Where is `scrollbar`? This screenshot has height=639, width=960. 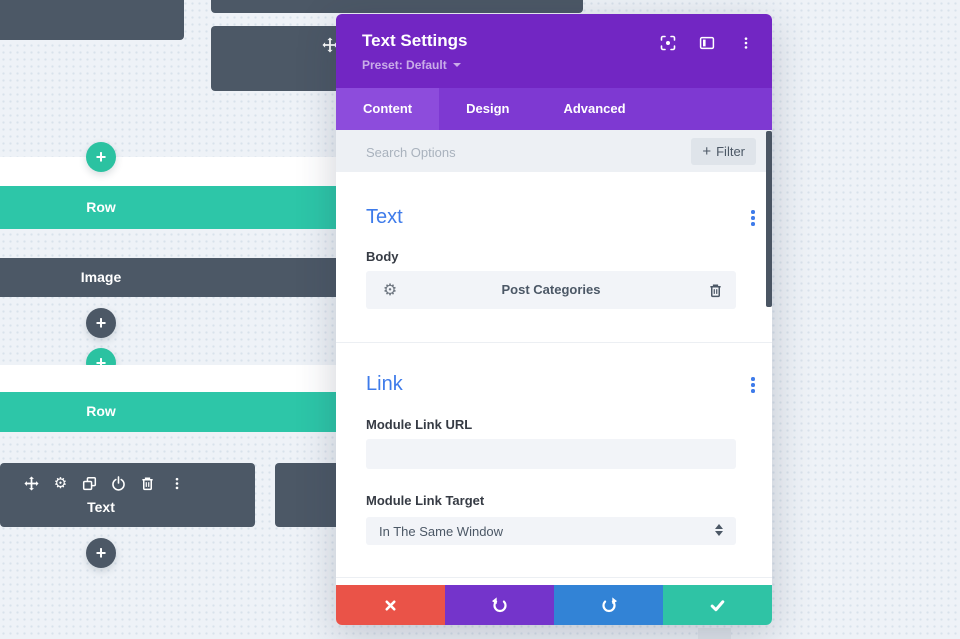
scrollbar is located at coordinates (769, 219).